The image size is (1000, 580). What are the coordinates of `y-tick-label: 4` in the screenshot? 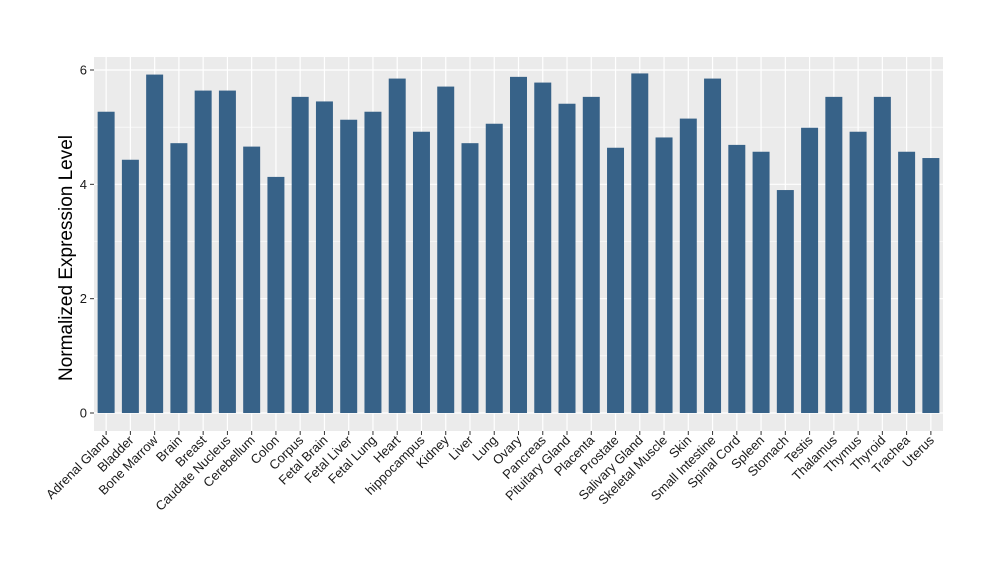 It's located at (83, 184).